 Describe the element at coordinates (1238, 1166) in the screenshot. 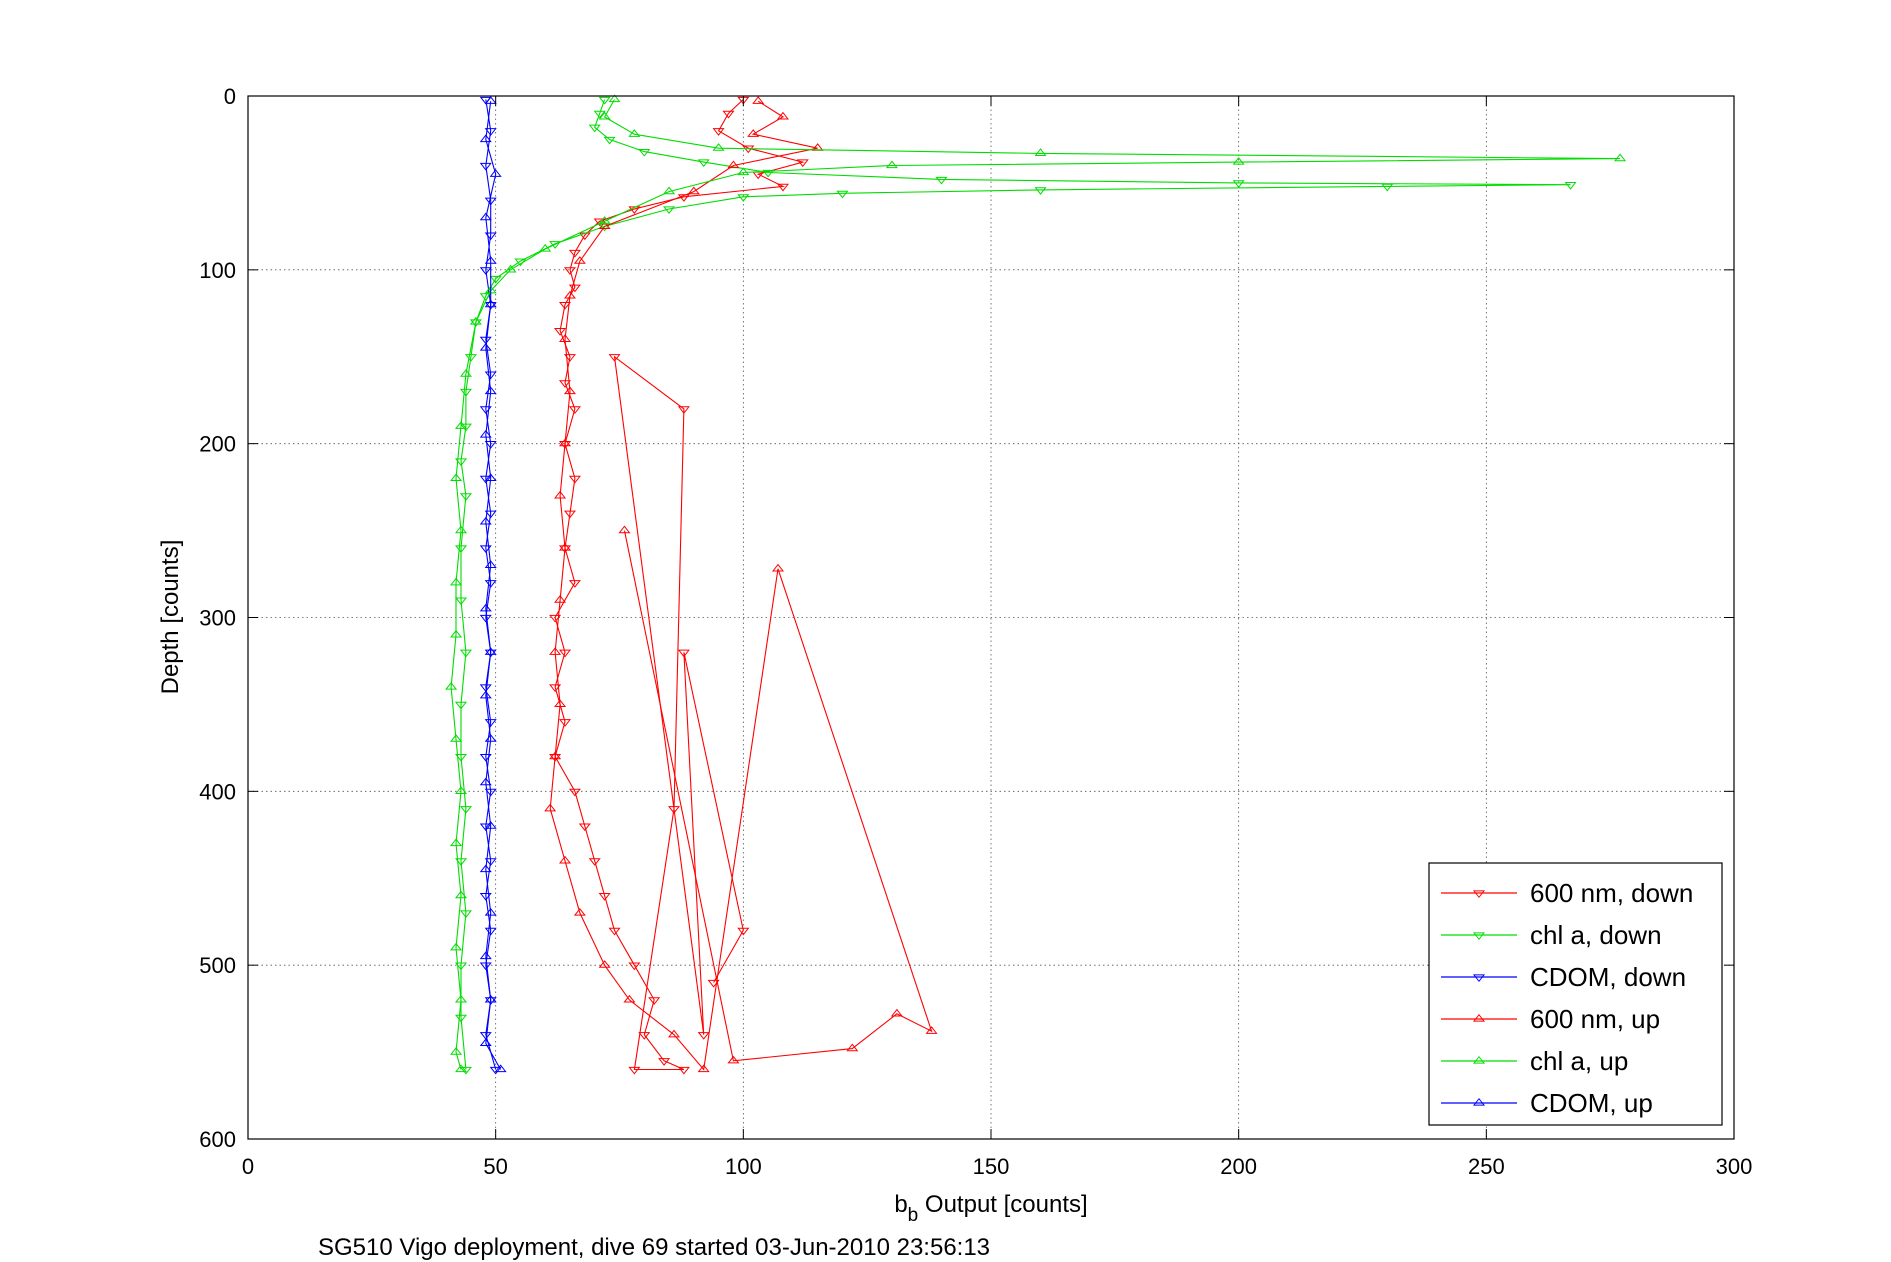

I see `x-tick-label: 200` at that location.